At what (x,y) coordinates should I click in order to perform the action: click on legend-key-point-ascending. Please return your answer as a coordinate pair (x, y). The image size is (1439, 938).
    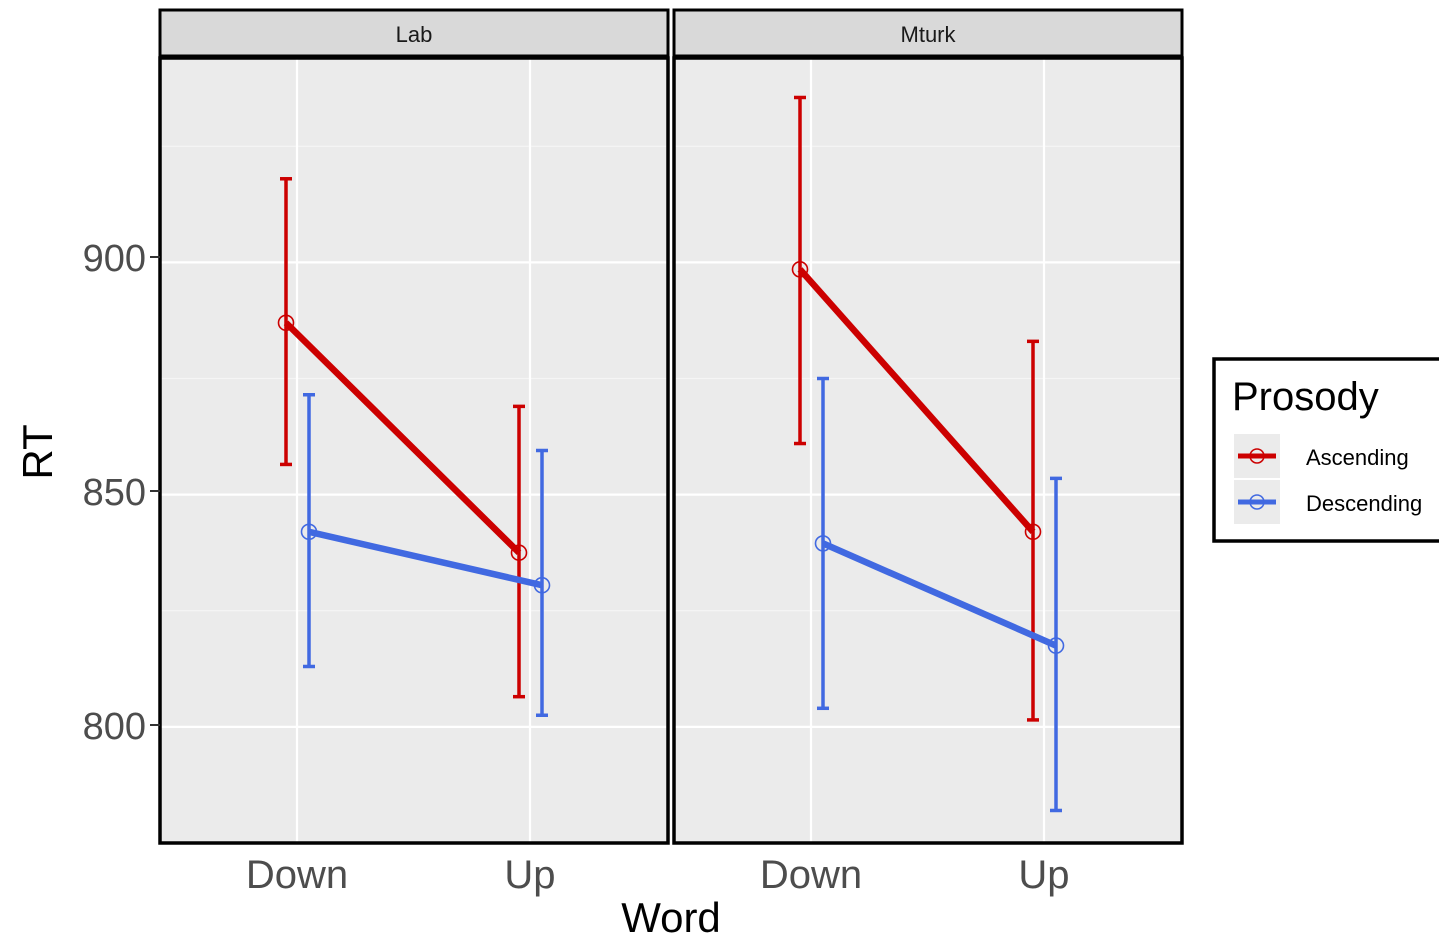
    Looking at the image, I should click on (1257, 456).